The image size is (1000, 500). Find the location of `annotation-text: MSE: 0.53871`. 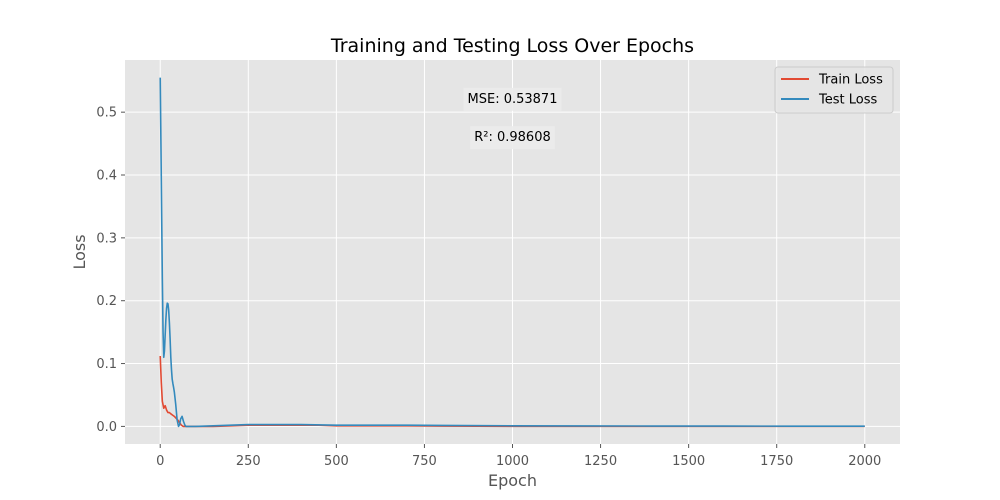

annotation-text: MSE: 0.53871 is located at coordinates (513, 99).